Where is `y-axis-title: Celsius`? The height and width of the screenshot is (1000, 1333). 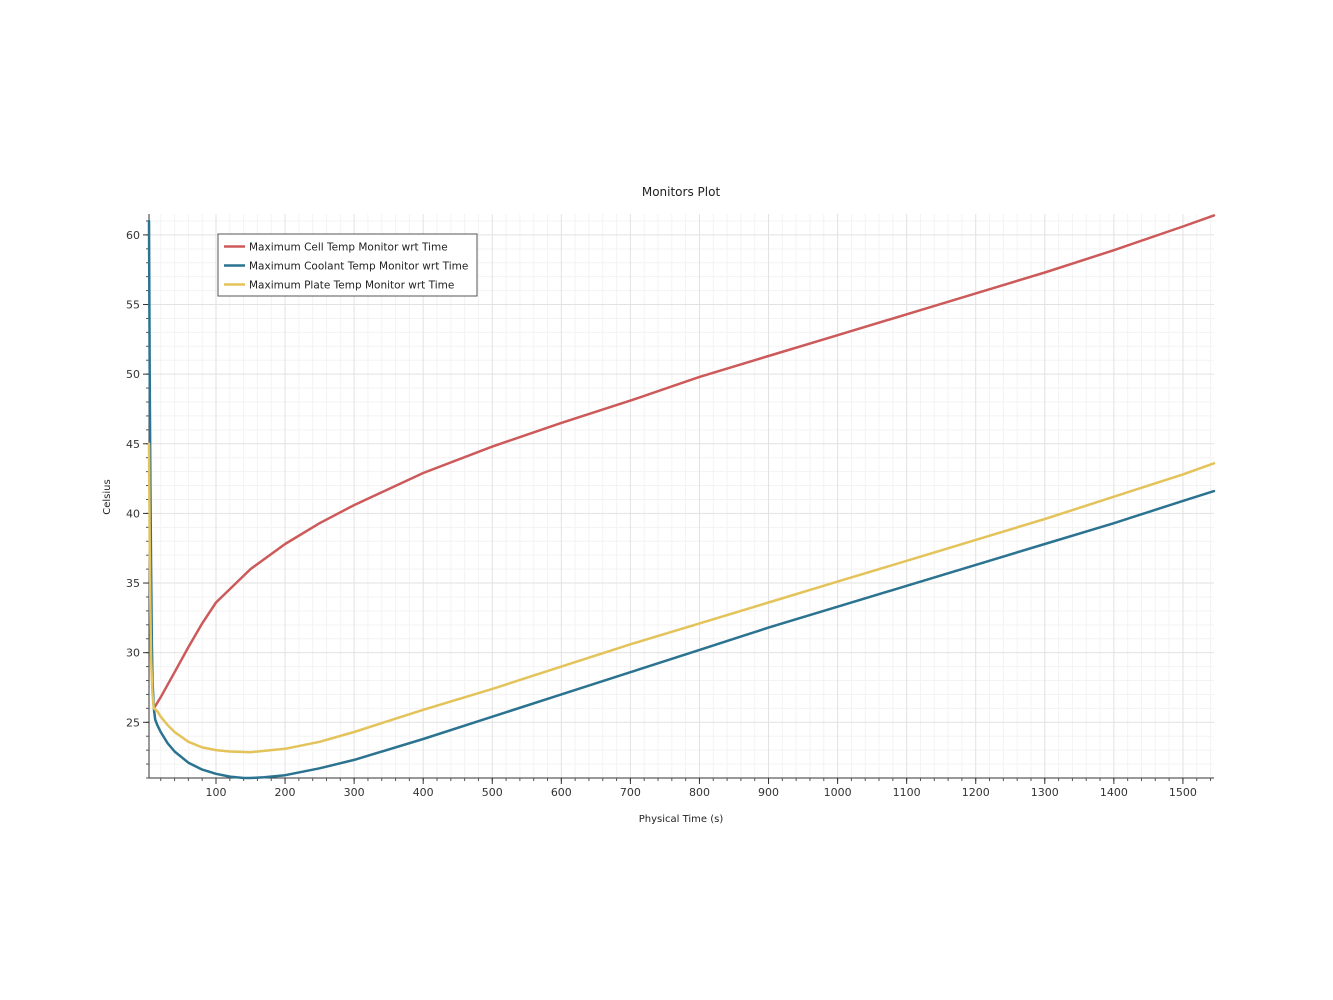
y-axis-title: Celsius is located at coordinates (107, 496).